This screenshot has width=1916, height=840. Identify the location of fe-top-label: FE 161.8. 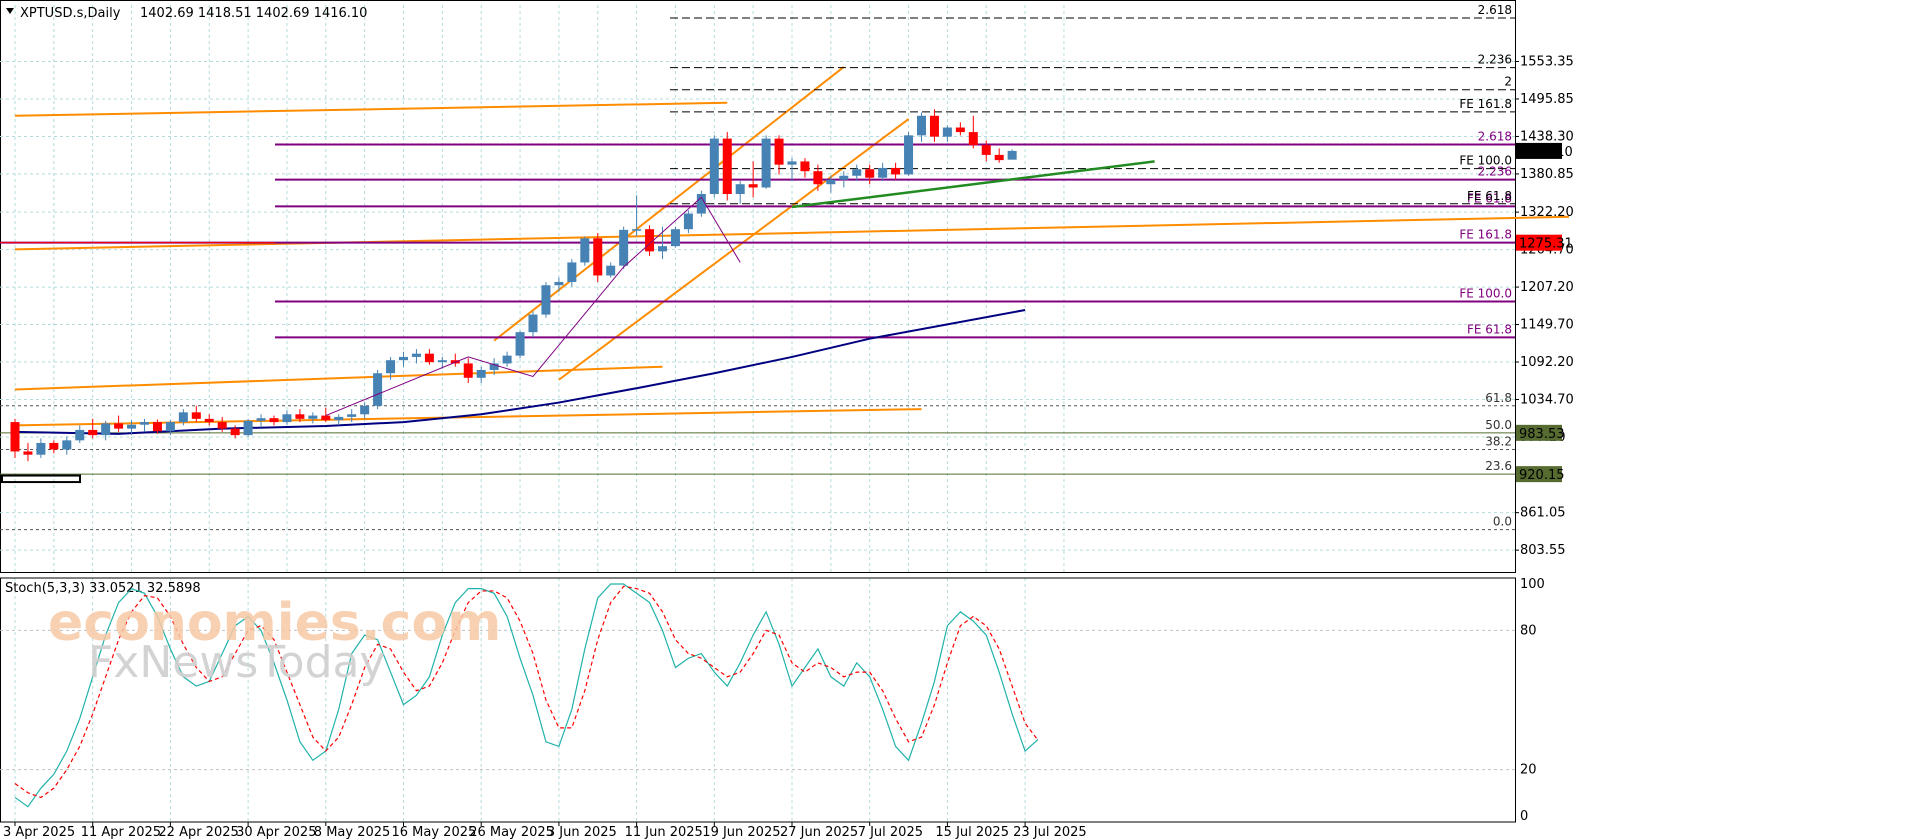
(1485, 104).